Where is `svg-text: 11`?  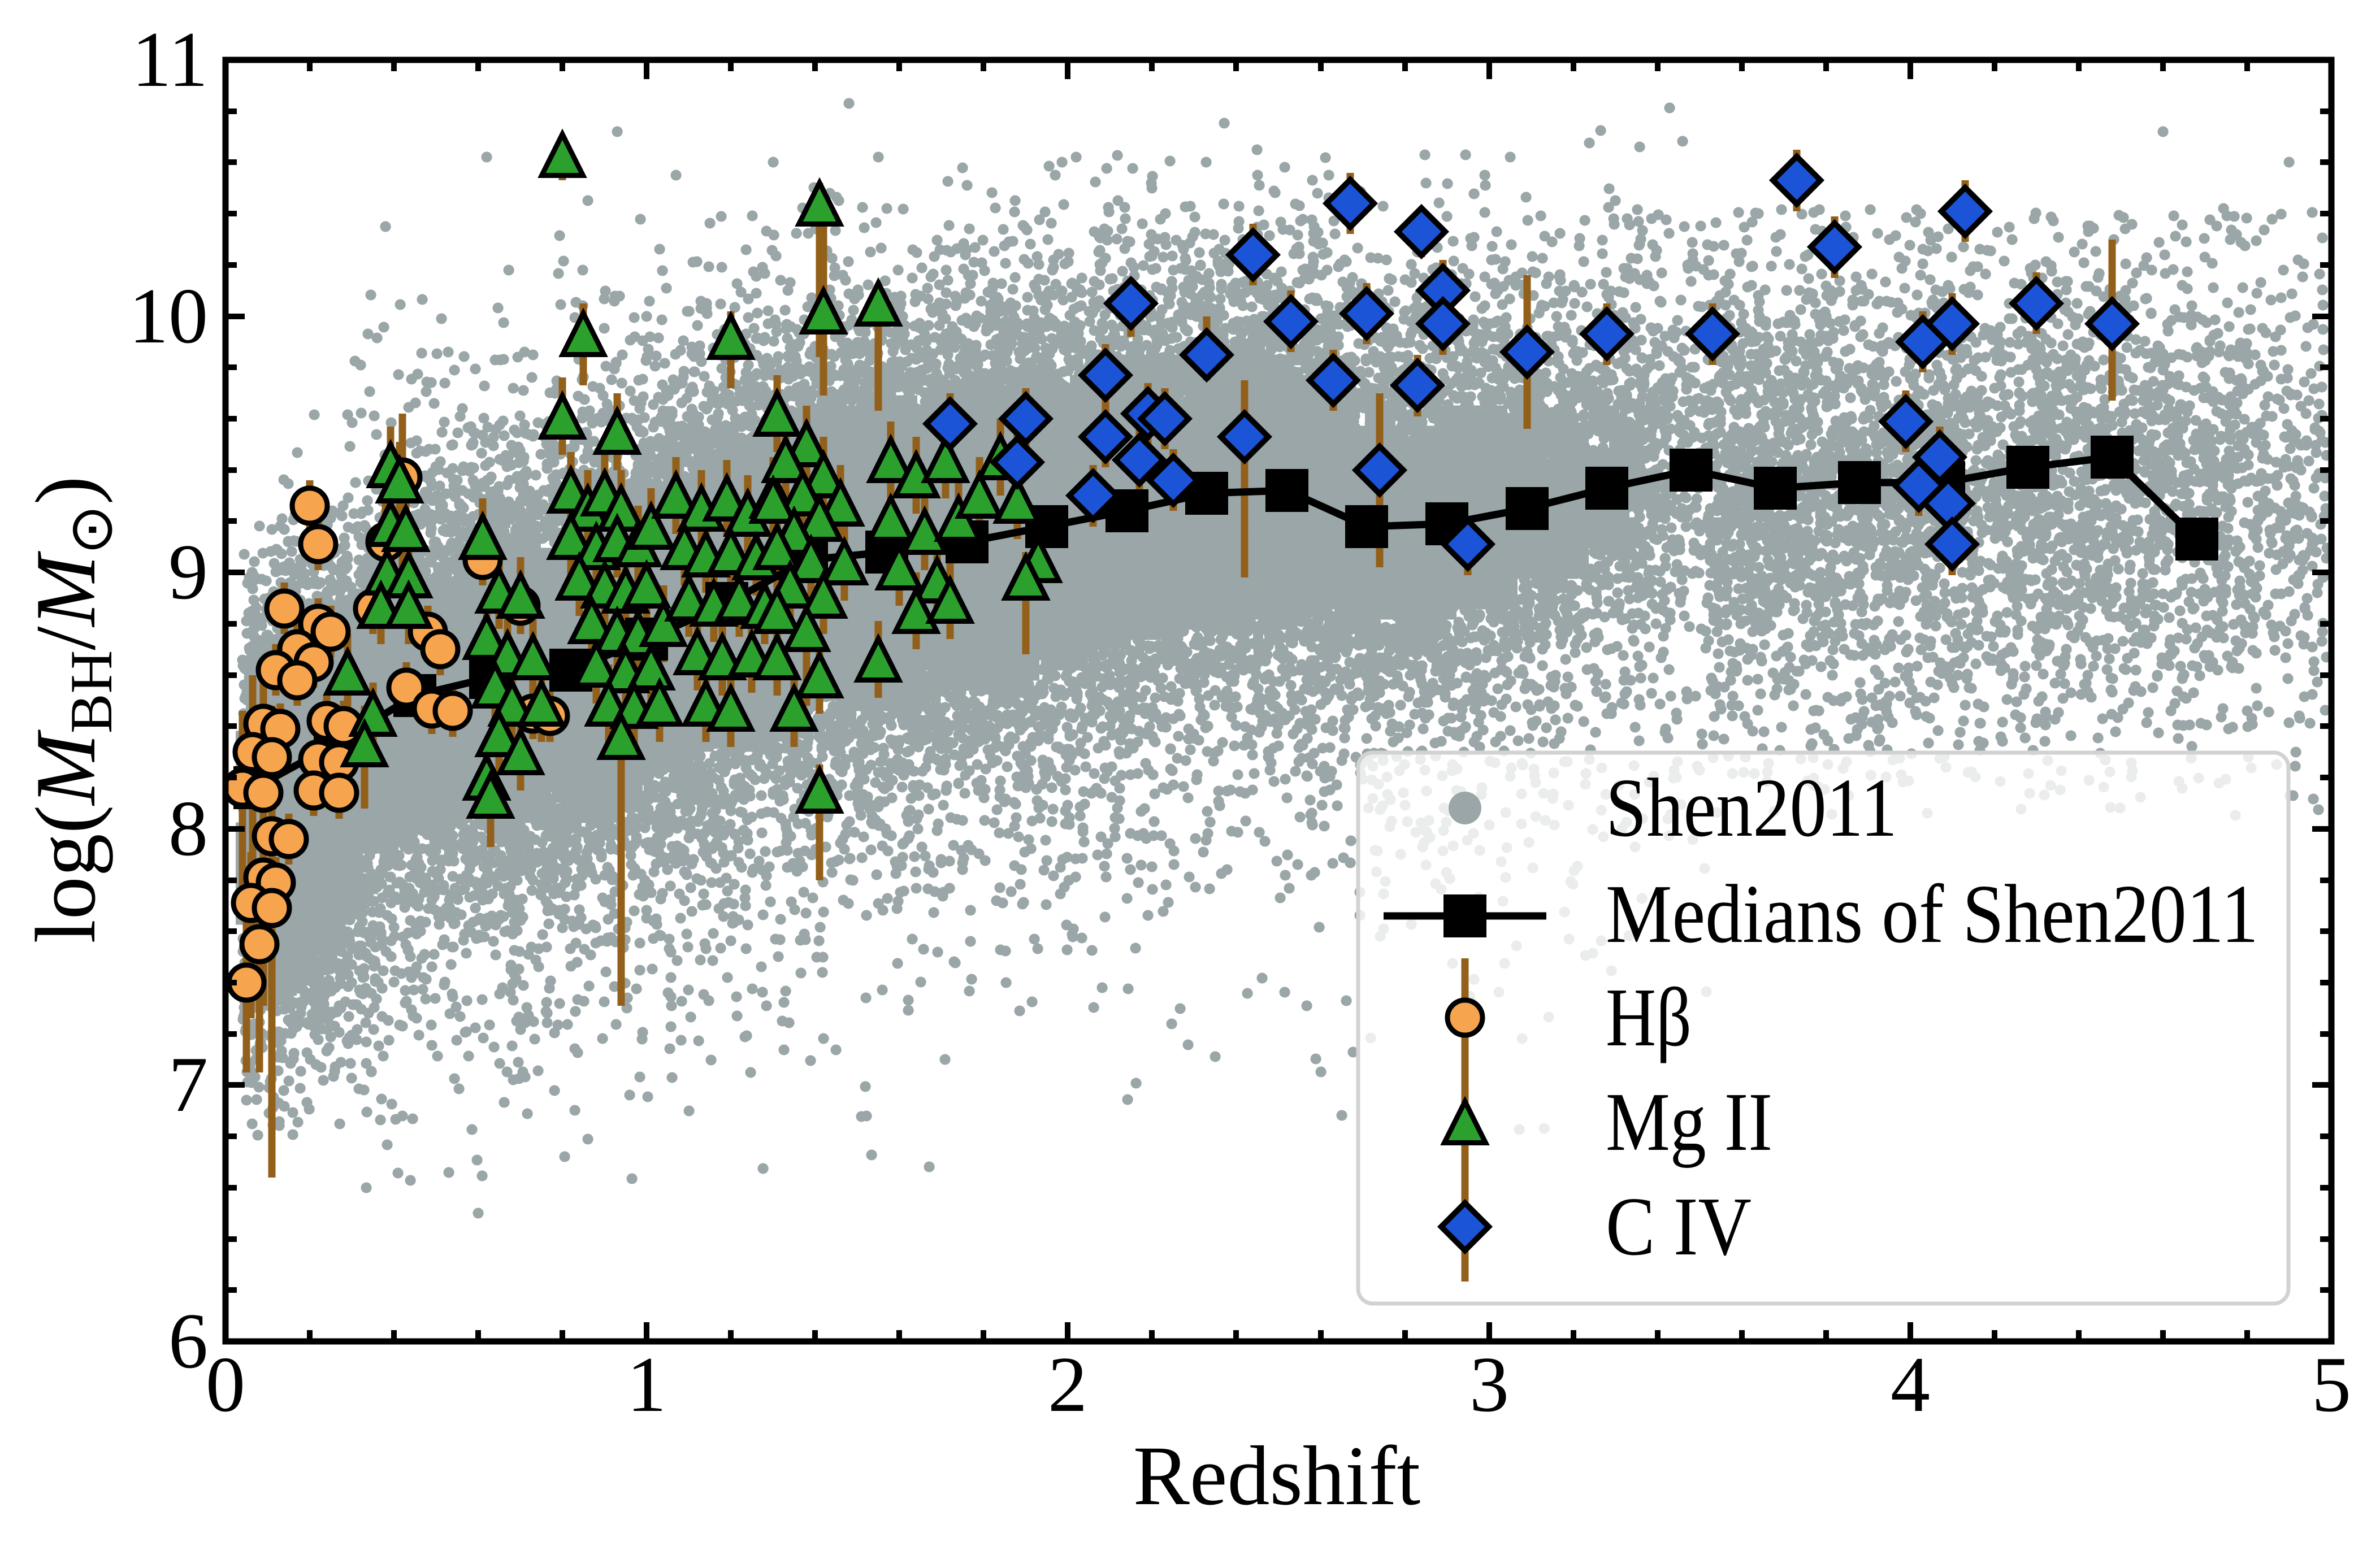 svg-text: 11 is located at coordinates (170, 59).